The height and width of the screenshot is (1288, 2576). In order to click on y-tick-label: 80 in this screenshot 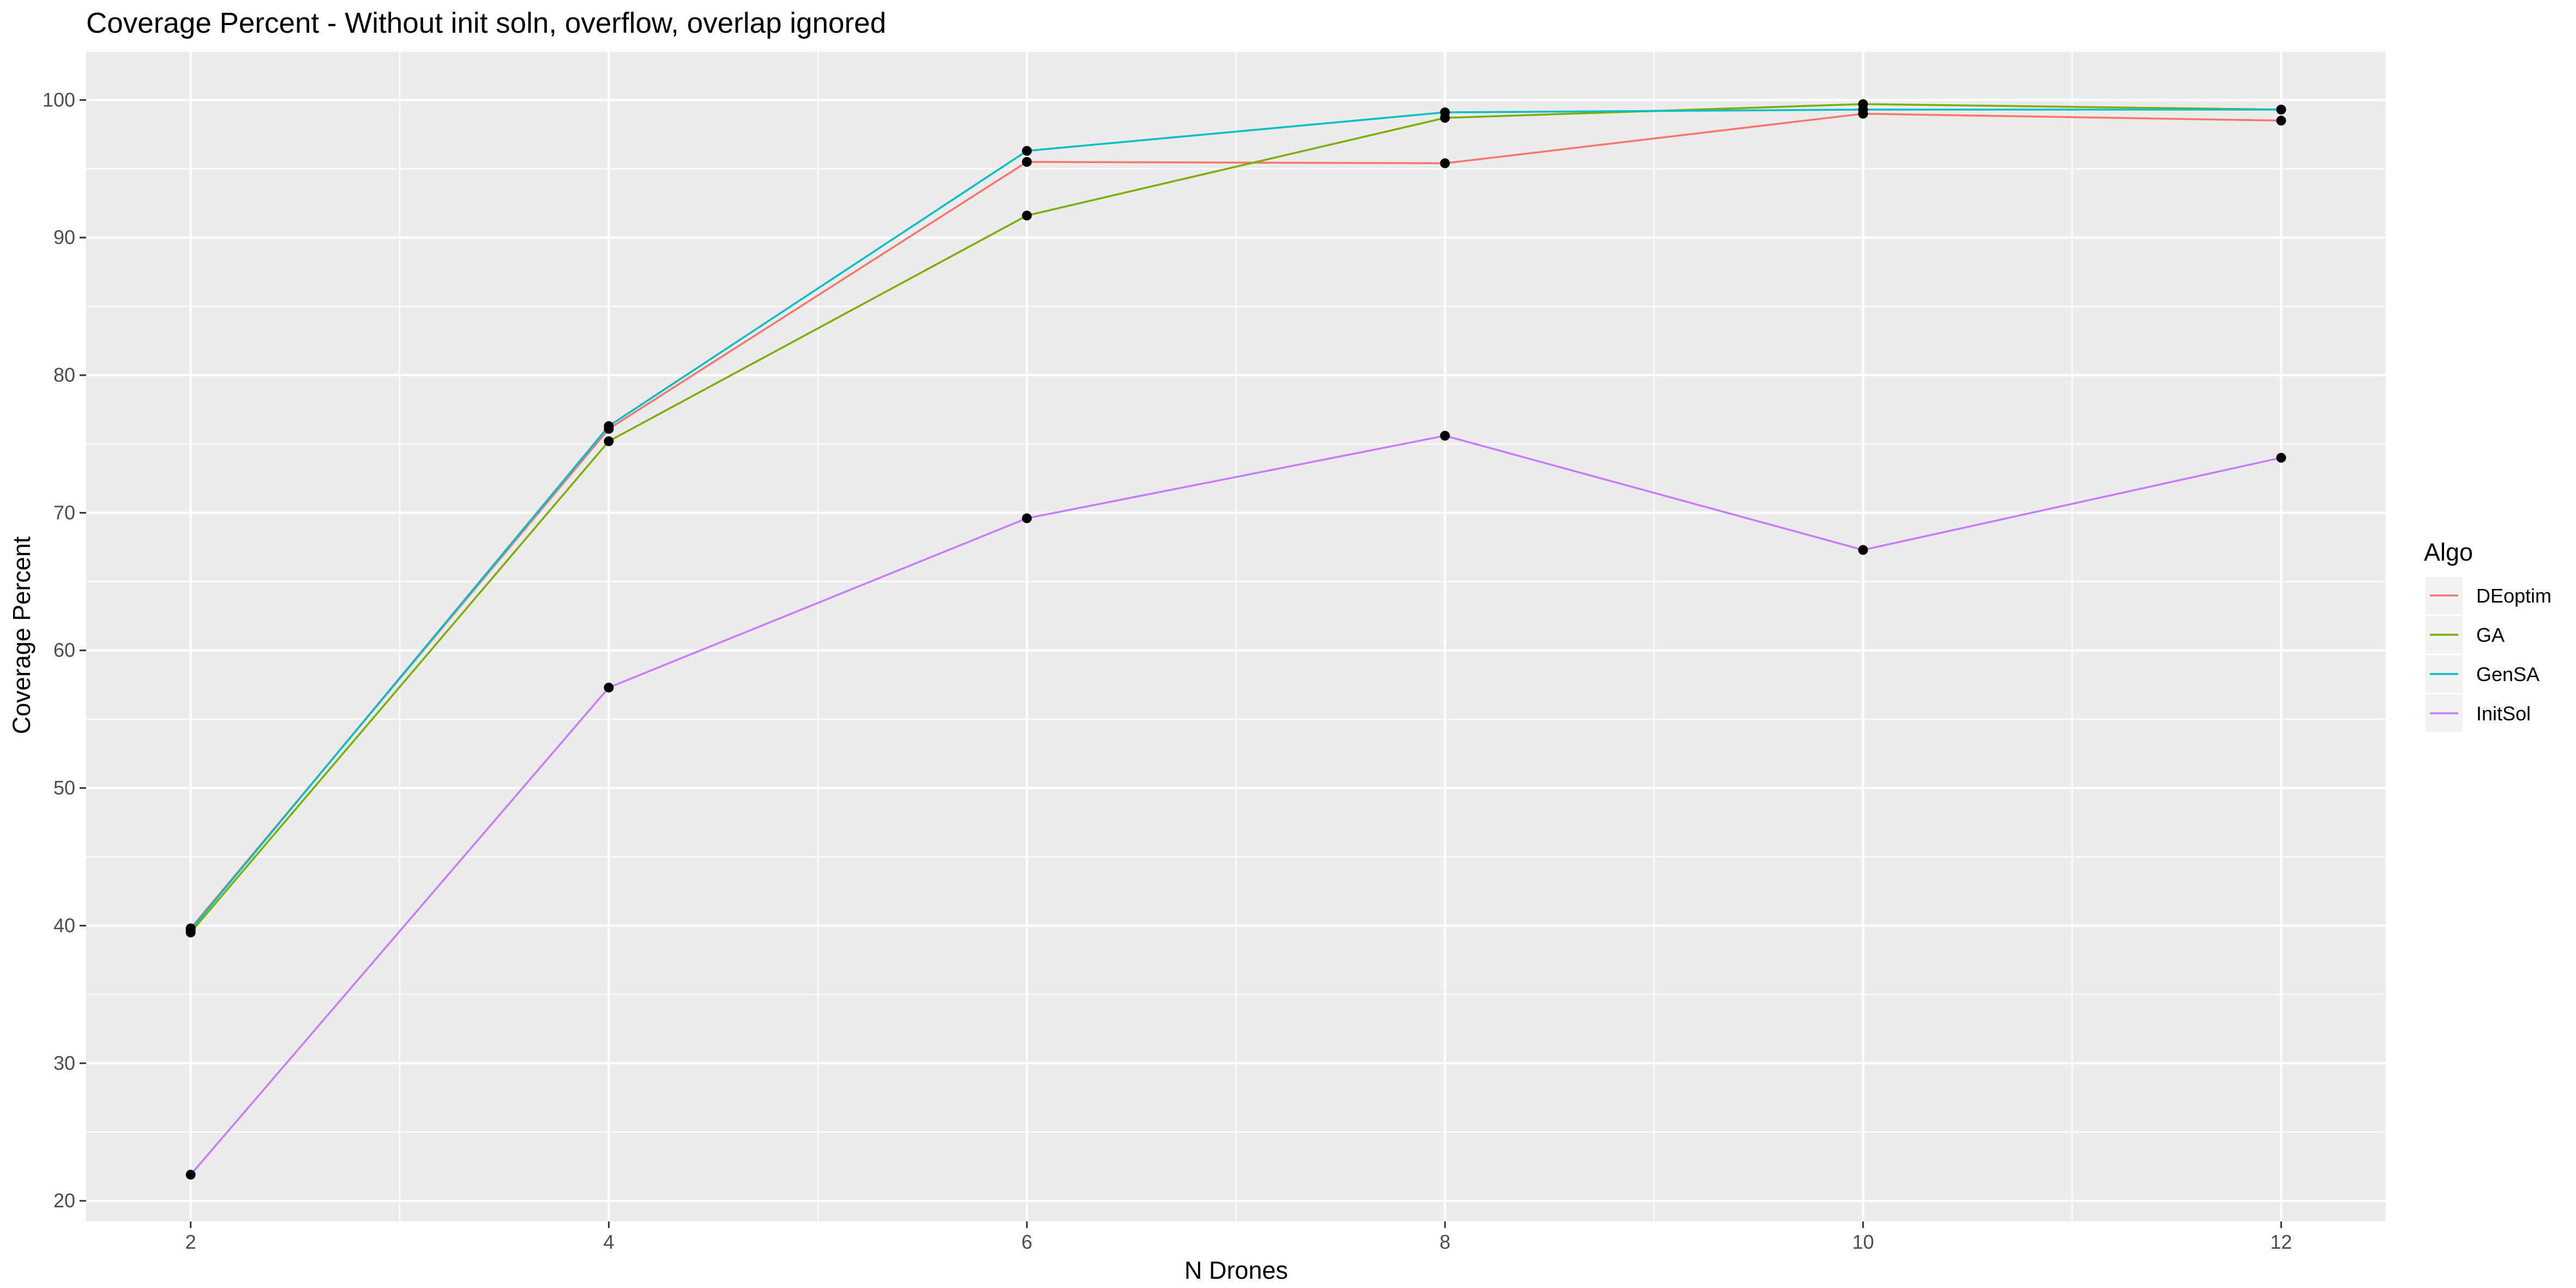, I will do `click(64, 375)`.